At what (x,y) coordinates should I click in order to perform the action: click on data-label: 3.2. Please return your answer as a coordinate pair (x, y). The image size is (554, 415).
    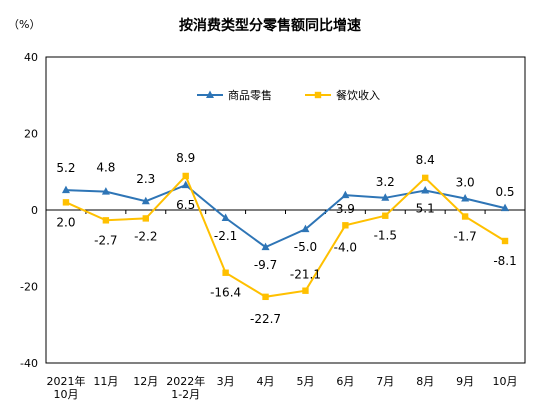
    Looking at the image, I should click on (385, 182).